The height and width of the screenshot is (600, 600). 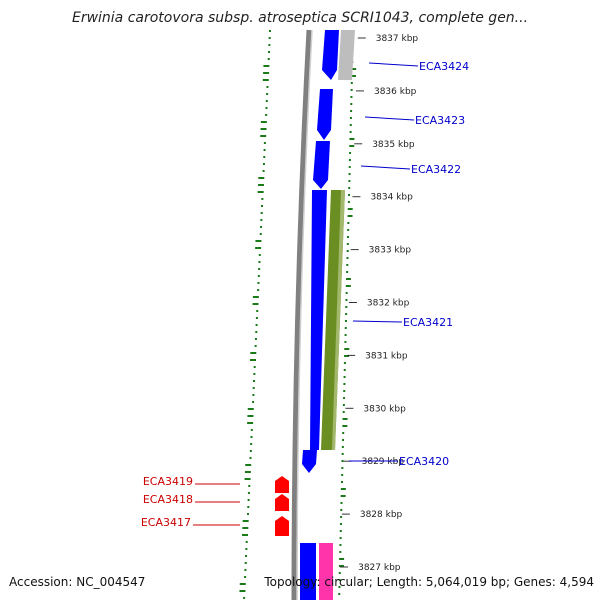 What do you see at coordinates (282, 526) in the screenshot?
I see `cds-eca3417` at bounding box center [282, 526].